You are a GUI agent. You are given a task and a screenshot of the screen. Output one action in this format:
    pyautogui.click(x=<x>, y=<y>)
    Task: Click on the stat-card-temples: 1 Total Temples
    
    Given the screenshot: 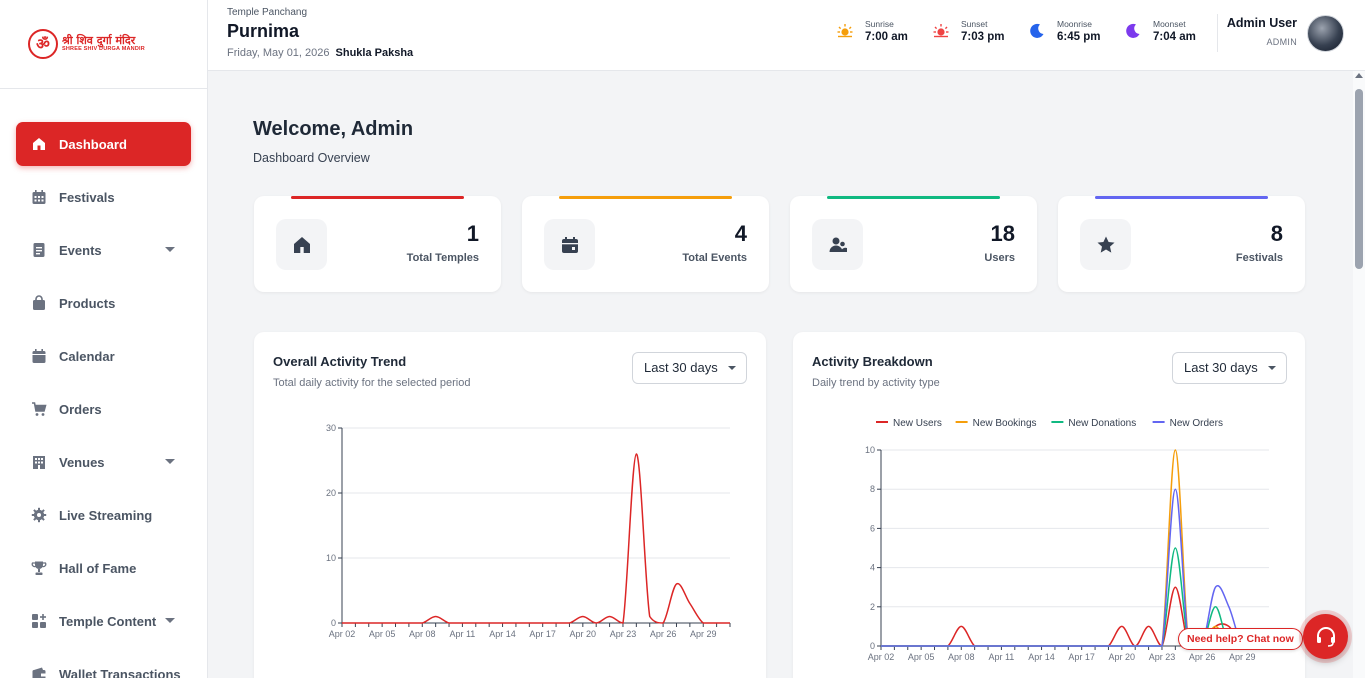 What is the action you would take?
    pyautogui.click(x=377, y=244)
    